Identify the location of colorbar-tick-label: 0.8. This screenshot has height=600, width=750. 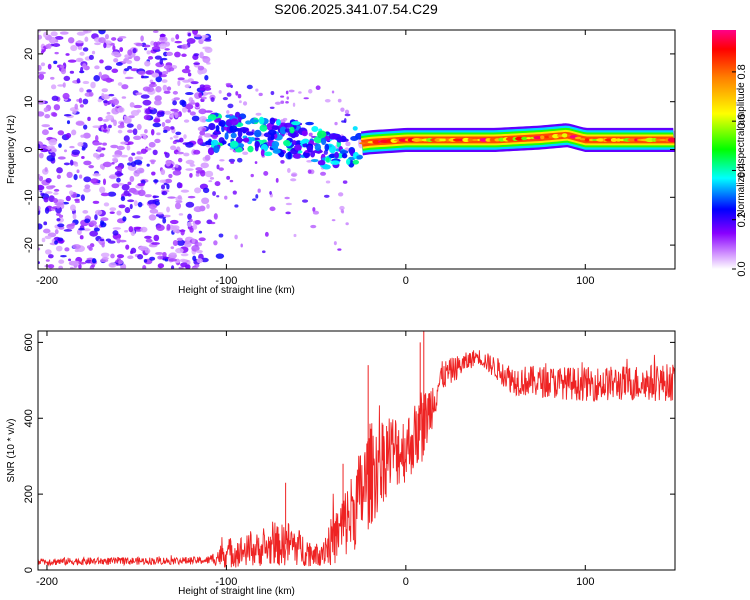
(742, 71).